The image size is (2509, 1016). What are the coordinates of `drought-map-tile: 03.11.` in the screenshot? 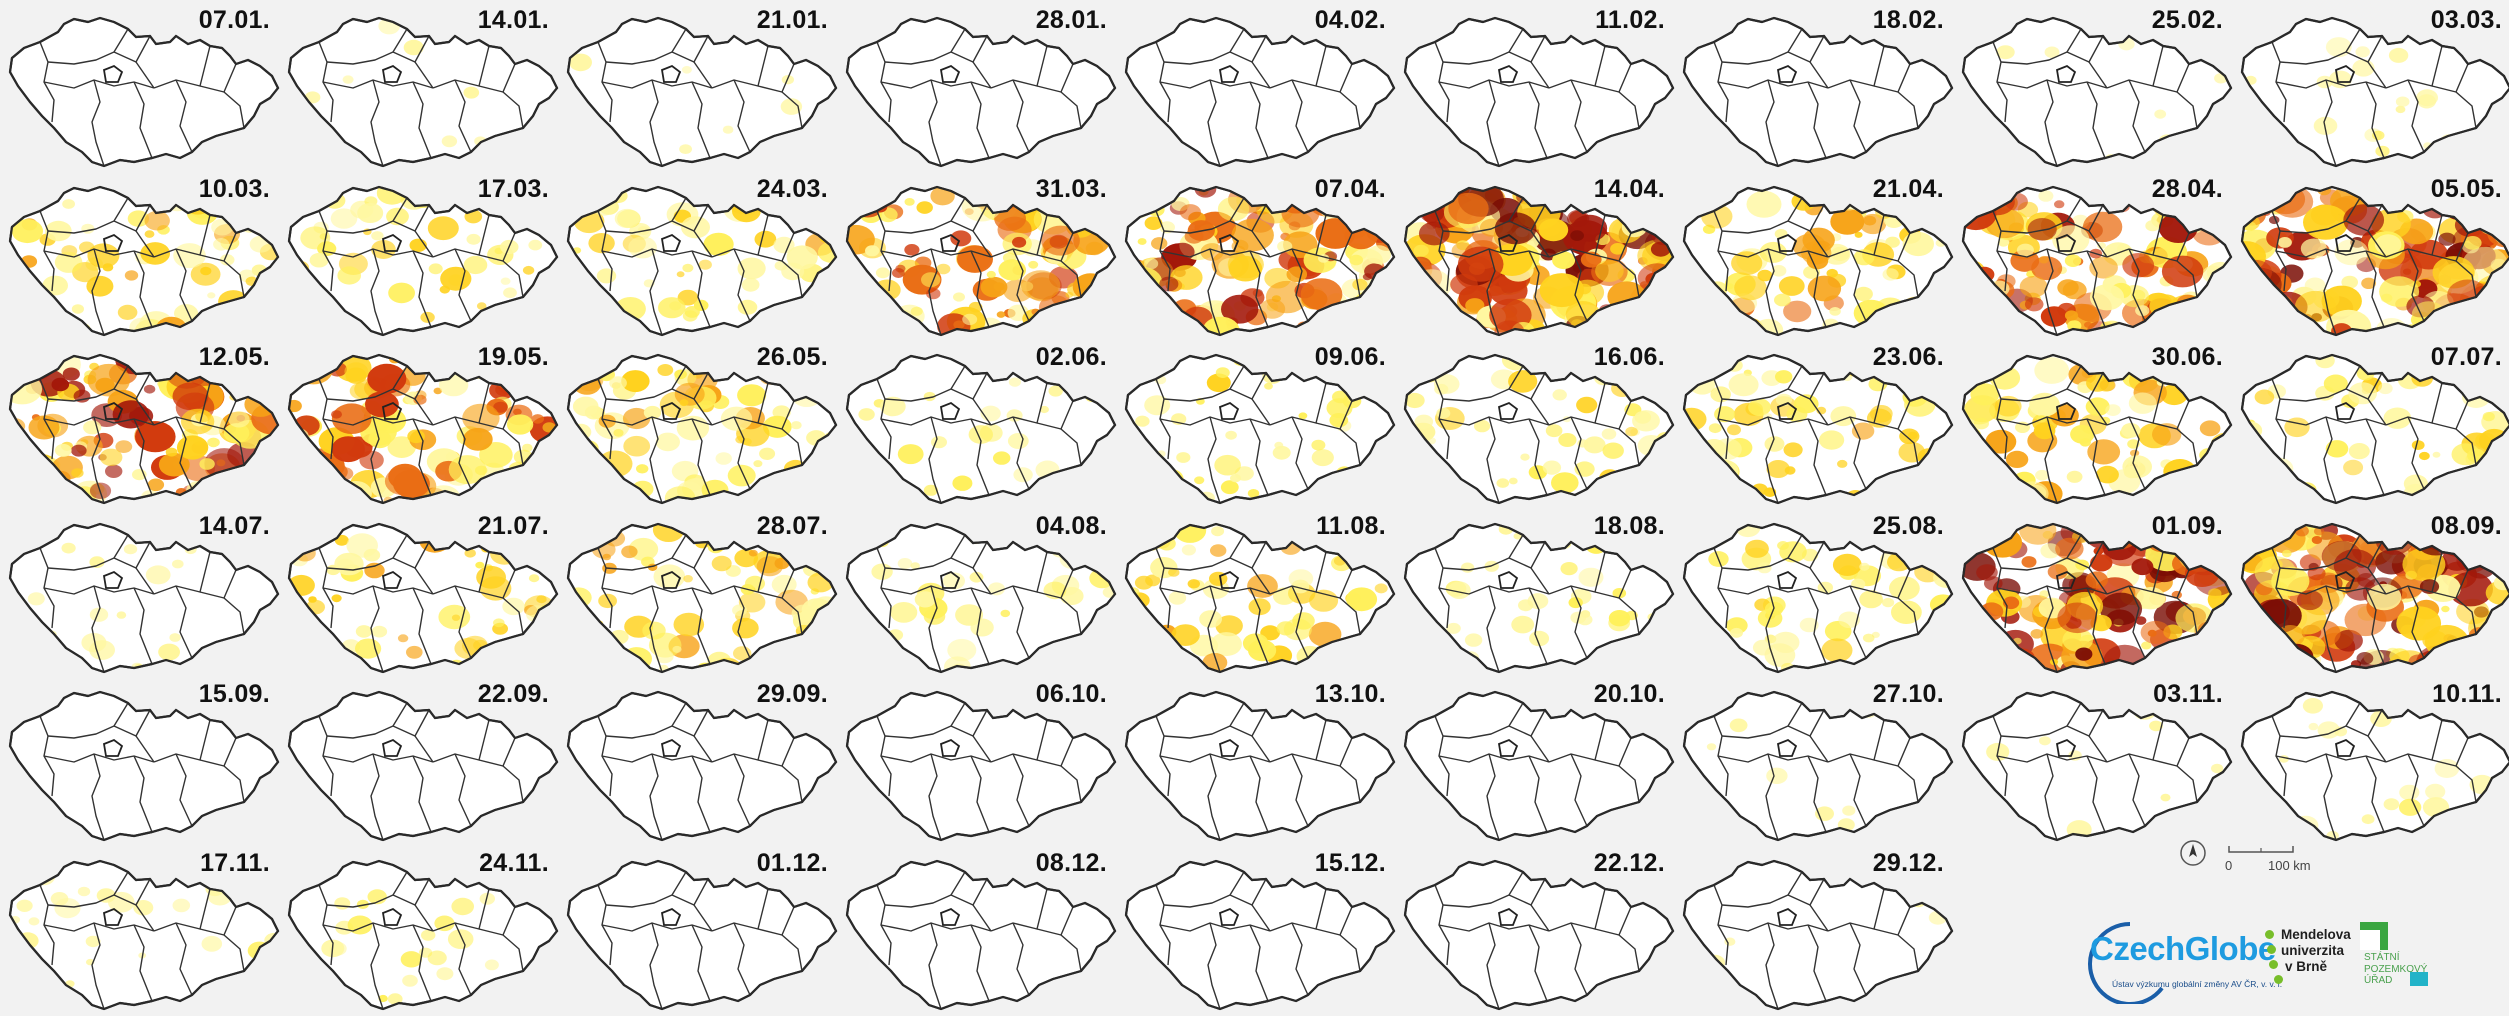 It's located at (2096, 760).